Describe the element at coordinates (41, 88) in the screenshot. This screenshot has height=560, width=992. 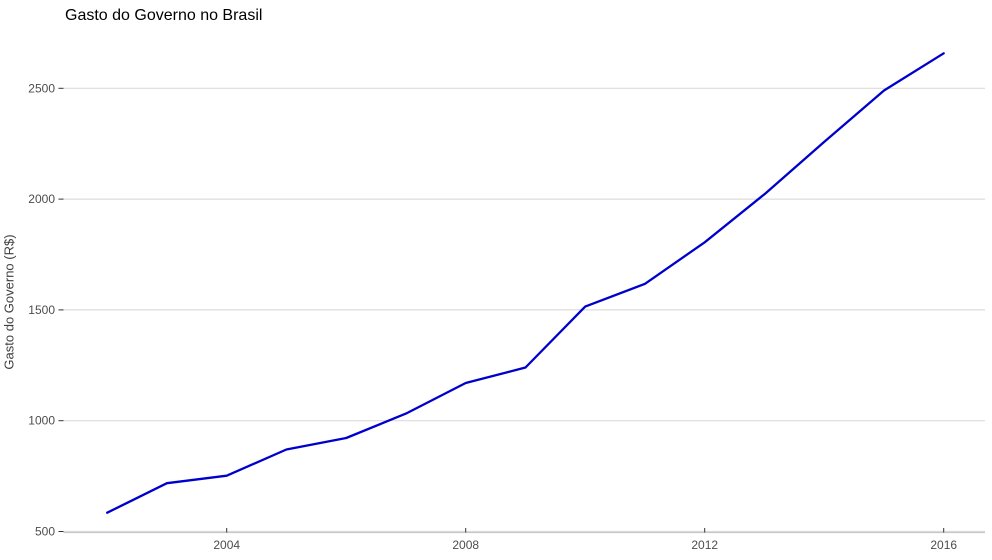
I see `y-tick-label: 2500` at that location.